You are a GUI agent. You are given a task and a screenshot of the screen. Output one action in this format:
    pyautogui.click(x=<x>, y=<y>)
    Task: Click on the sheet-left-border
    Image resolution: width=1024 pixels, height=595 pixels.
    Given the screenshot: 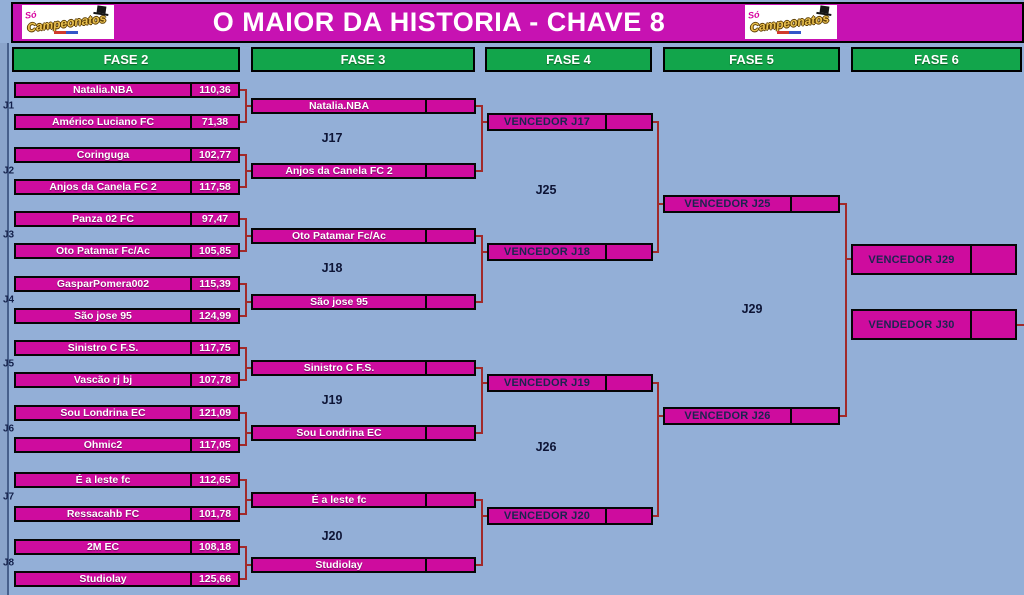 What is the action you would take?
    pyautogui.click(x=8, y=319)
    